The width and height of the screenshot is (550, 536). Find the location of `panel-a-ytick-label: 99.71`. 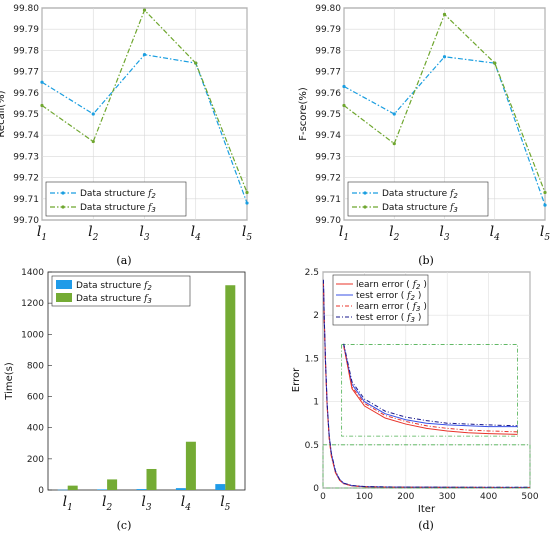

panel-a-ytick-label: 99.71 is located at coordinates (26, 200).